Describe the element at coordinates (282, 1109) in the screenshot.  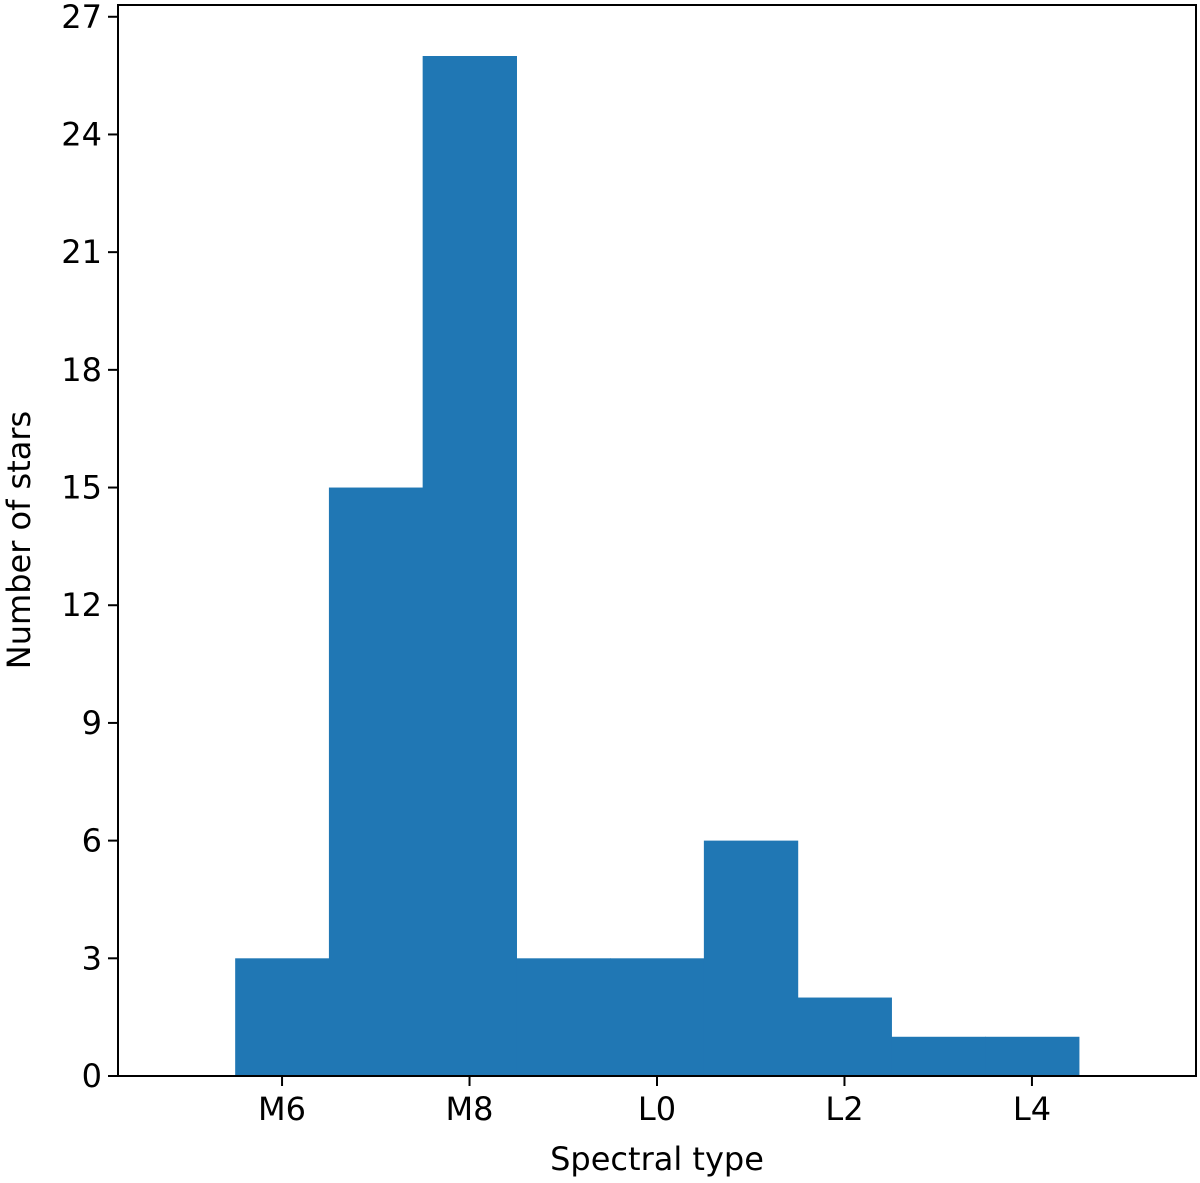
I see `x-tick-label: M6` at that location.